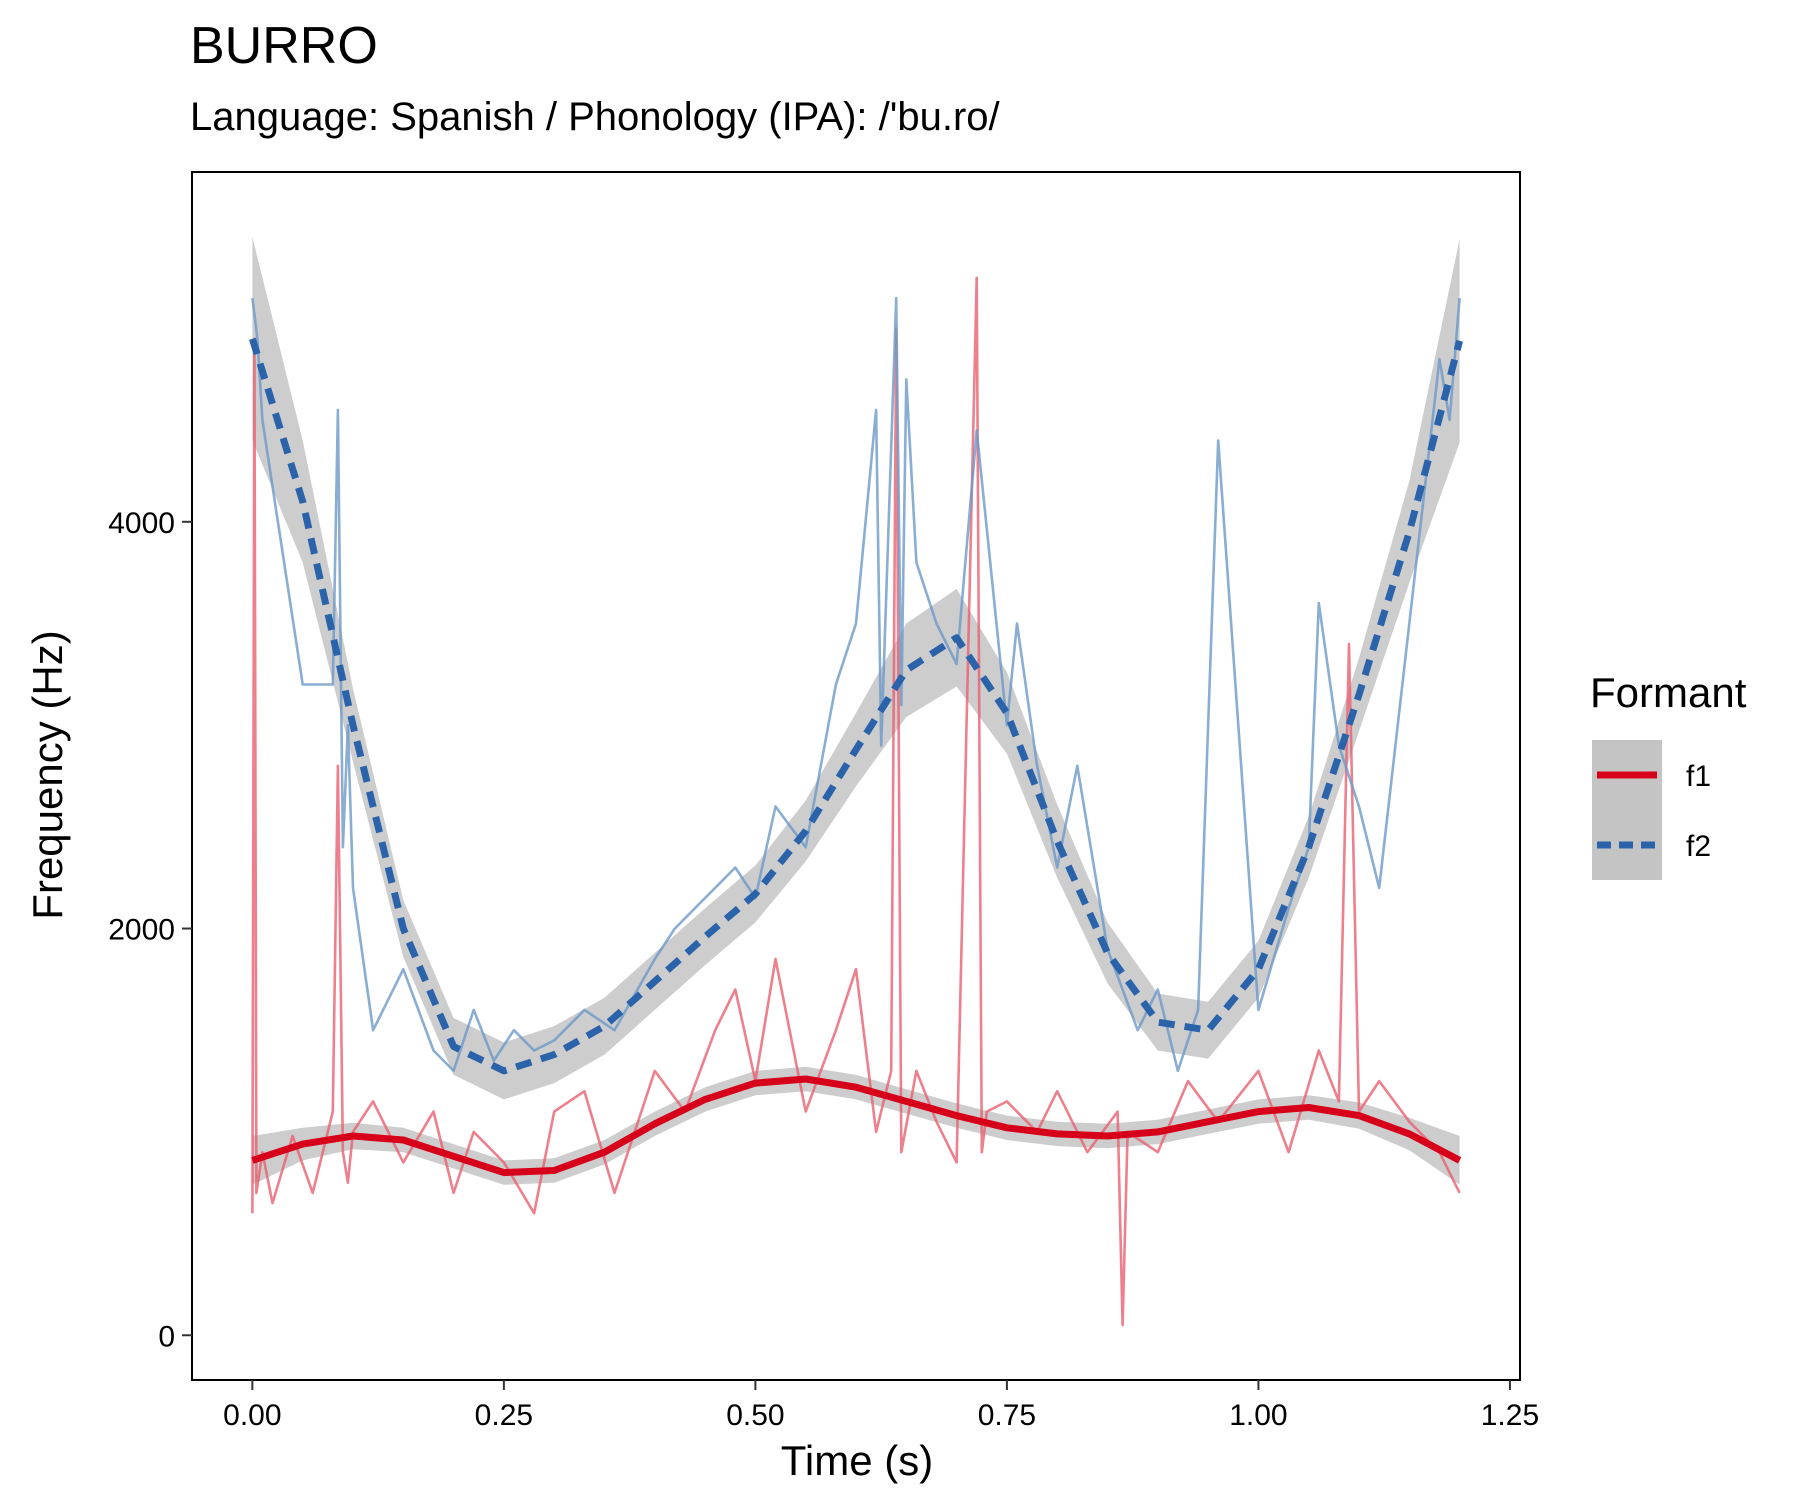  I want to click on x-tick-label: 0.00, so click(252, 1415).